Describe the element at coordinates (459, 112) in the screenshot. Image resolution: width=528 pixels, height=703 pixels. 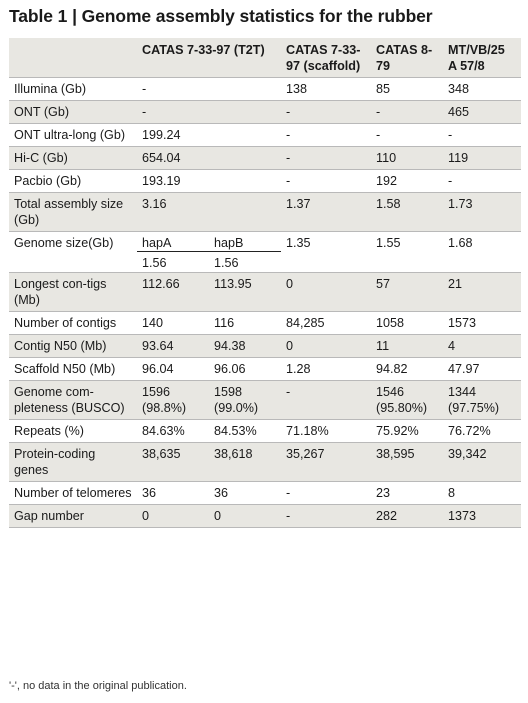
I see `cell: 465` at that location.